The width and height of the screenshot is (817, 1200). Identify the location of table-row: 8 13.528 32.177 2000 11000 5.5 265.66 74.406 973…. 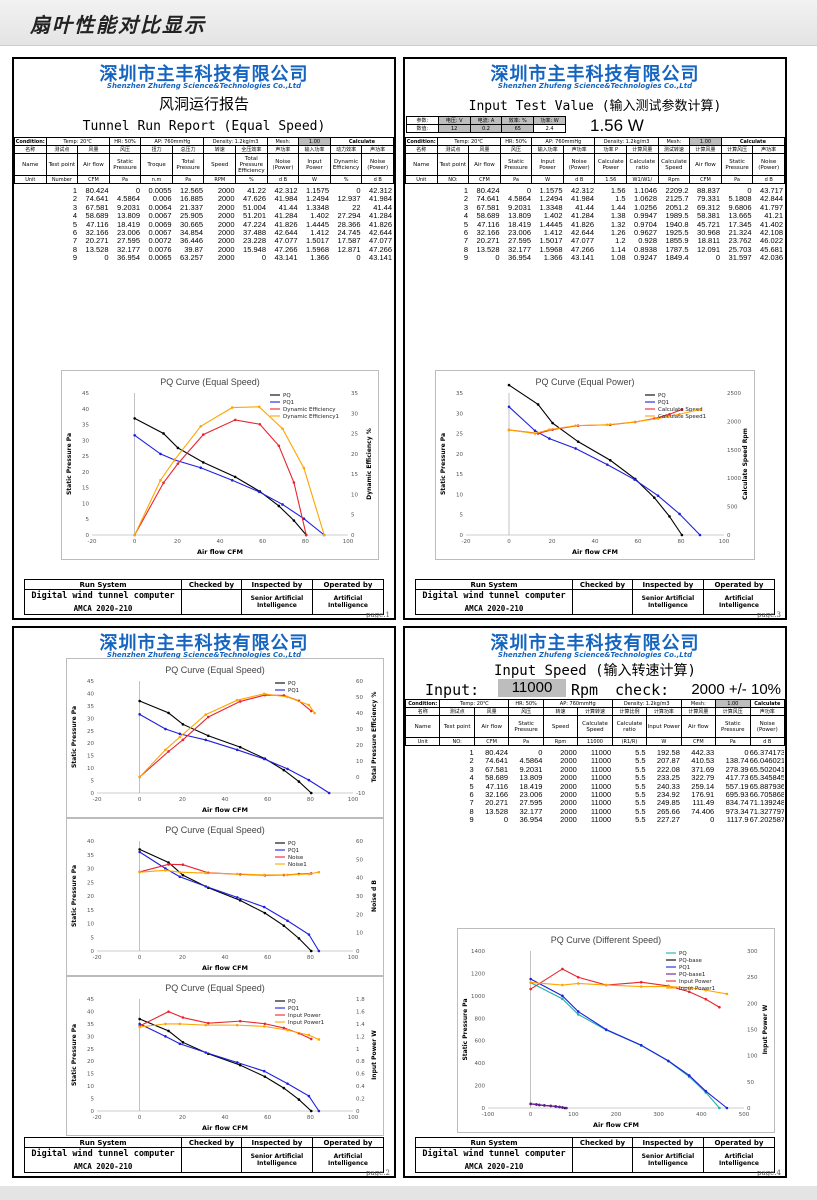
(595, 812).